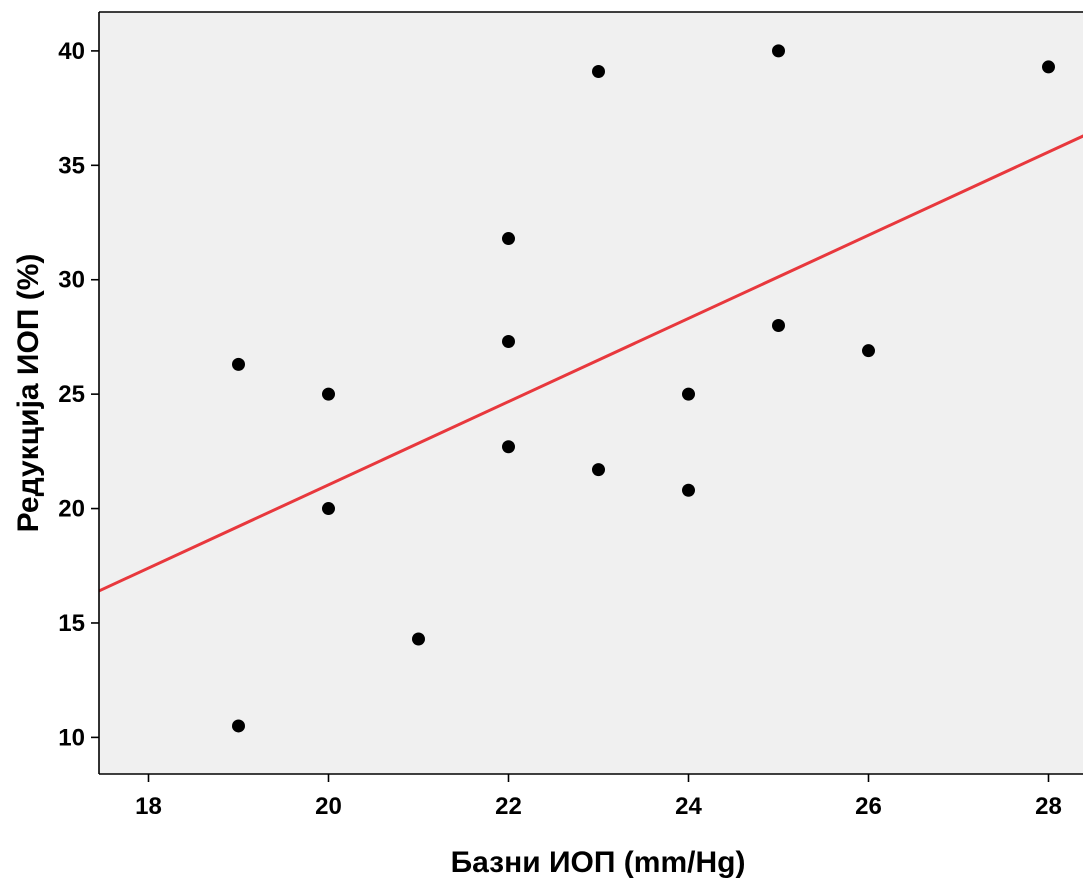 Image resolution: width=1083 pixels, height=884 pixels. I want to click on y-tick-label: 25, so click(71, 394).